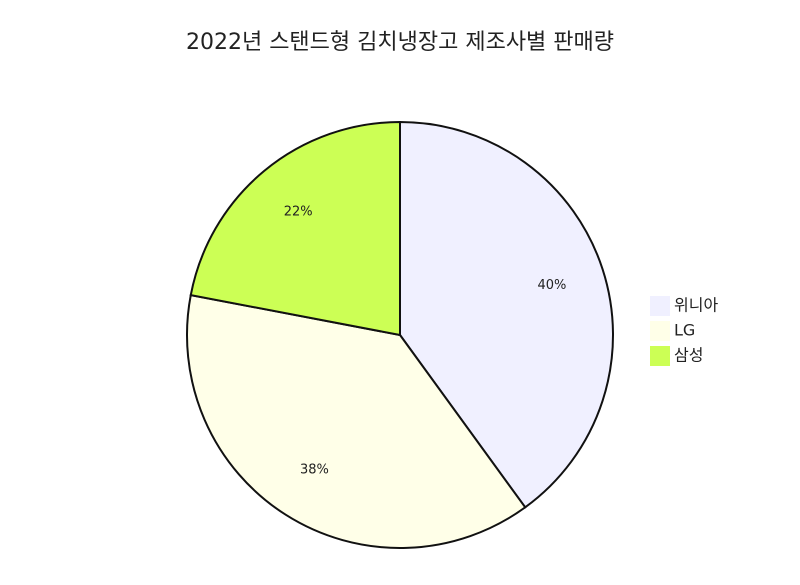  Describe the element at coordinates (688, 355) in the screenshot. I see `legend-label: 삼성` at that location.